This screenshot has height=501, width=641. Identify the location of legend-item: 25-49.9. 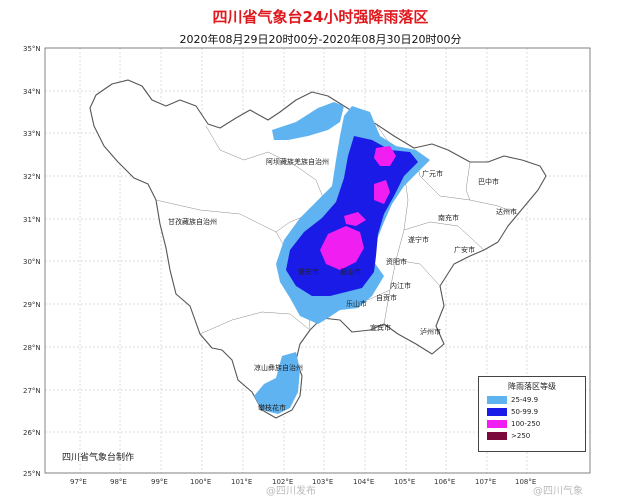
(536, 400).